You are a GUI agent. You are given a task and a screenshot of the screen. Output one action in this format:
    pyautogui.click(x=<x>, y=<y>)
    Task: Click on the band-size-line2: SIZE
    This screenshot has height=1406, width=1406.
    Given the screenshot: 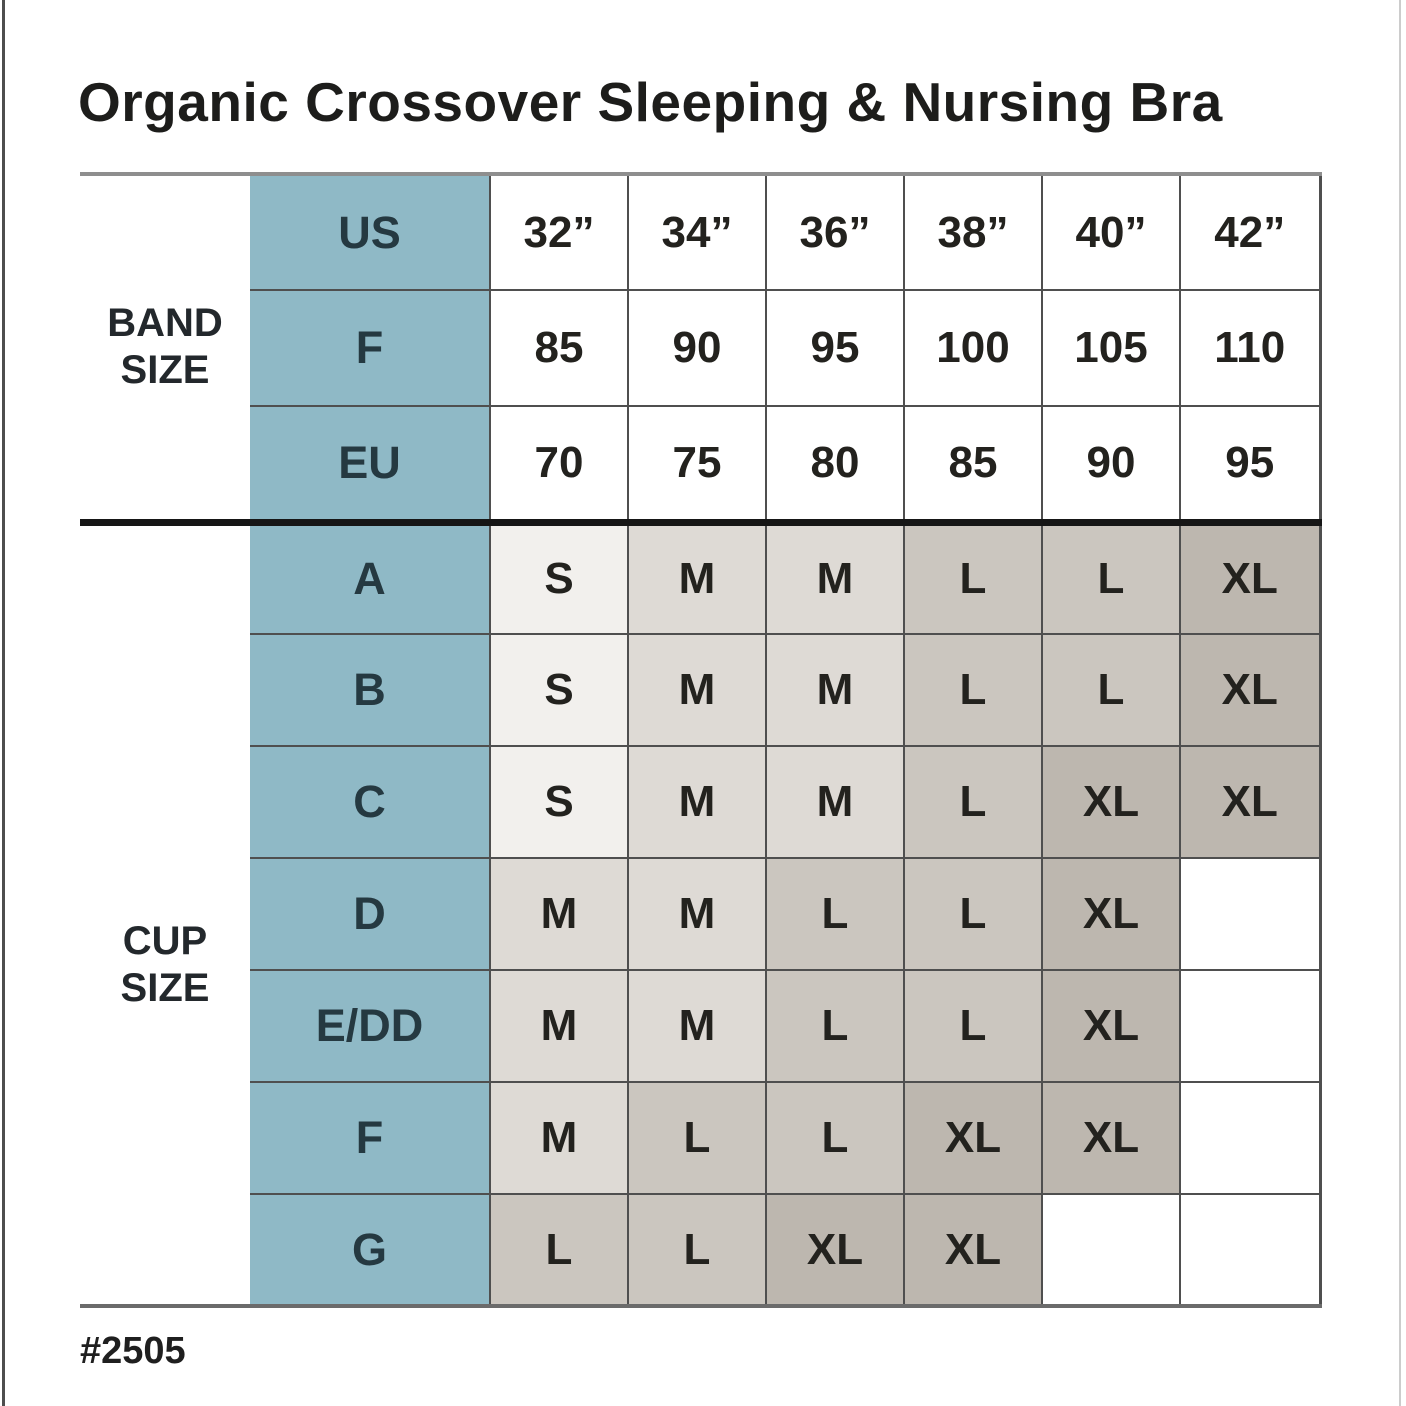 What is the action you would take?
    pyautogui.click(x=165, y=370)
    